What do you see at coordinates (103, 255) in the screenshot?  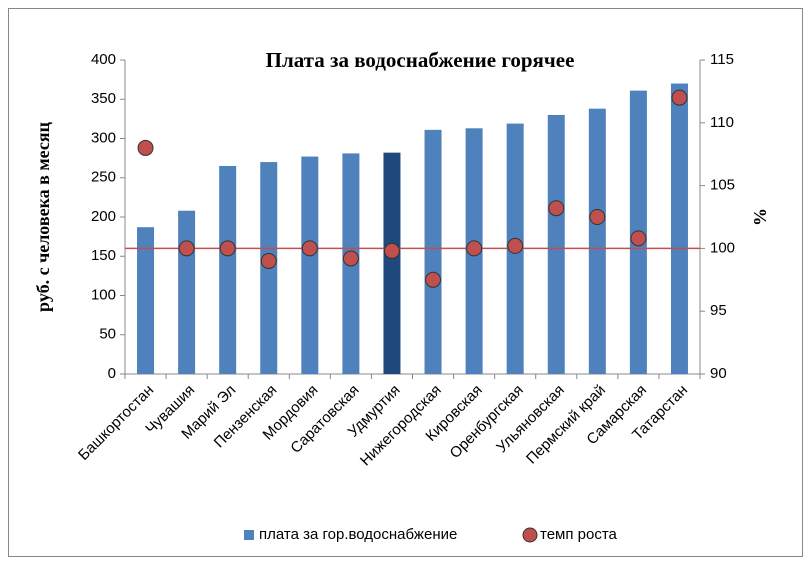 I see `y-tick-label: 150` at bounding box center [103, 255].